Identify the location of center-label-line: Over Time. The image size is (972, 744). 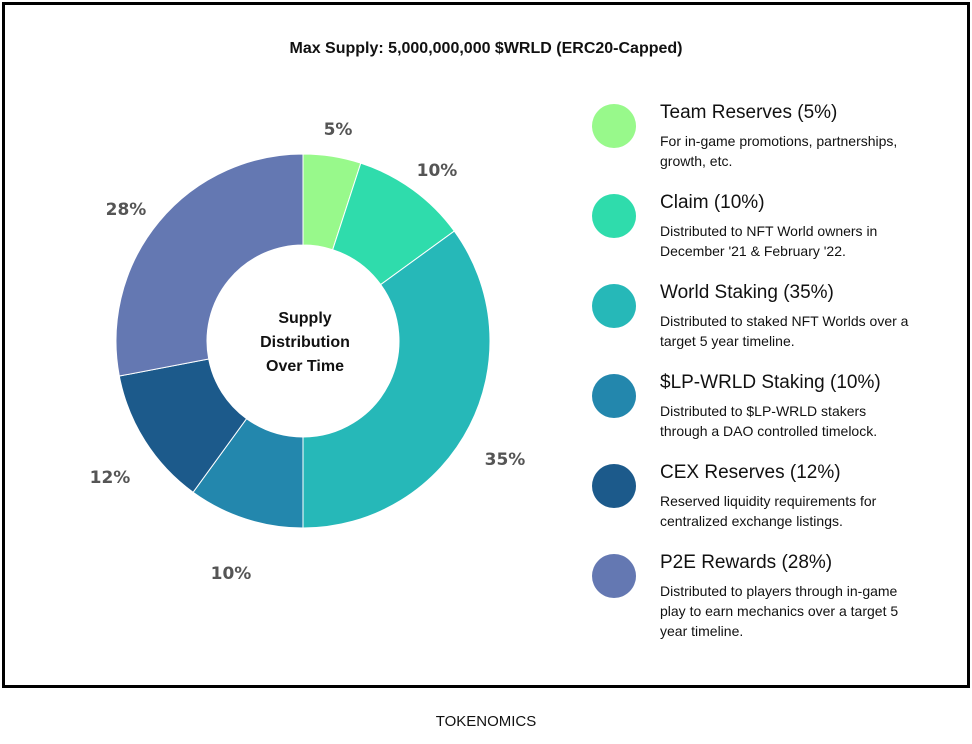
(305, 366).